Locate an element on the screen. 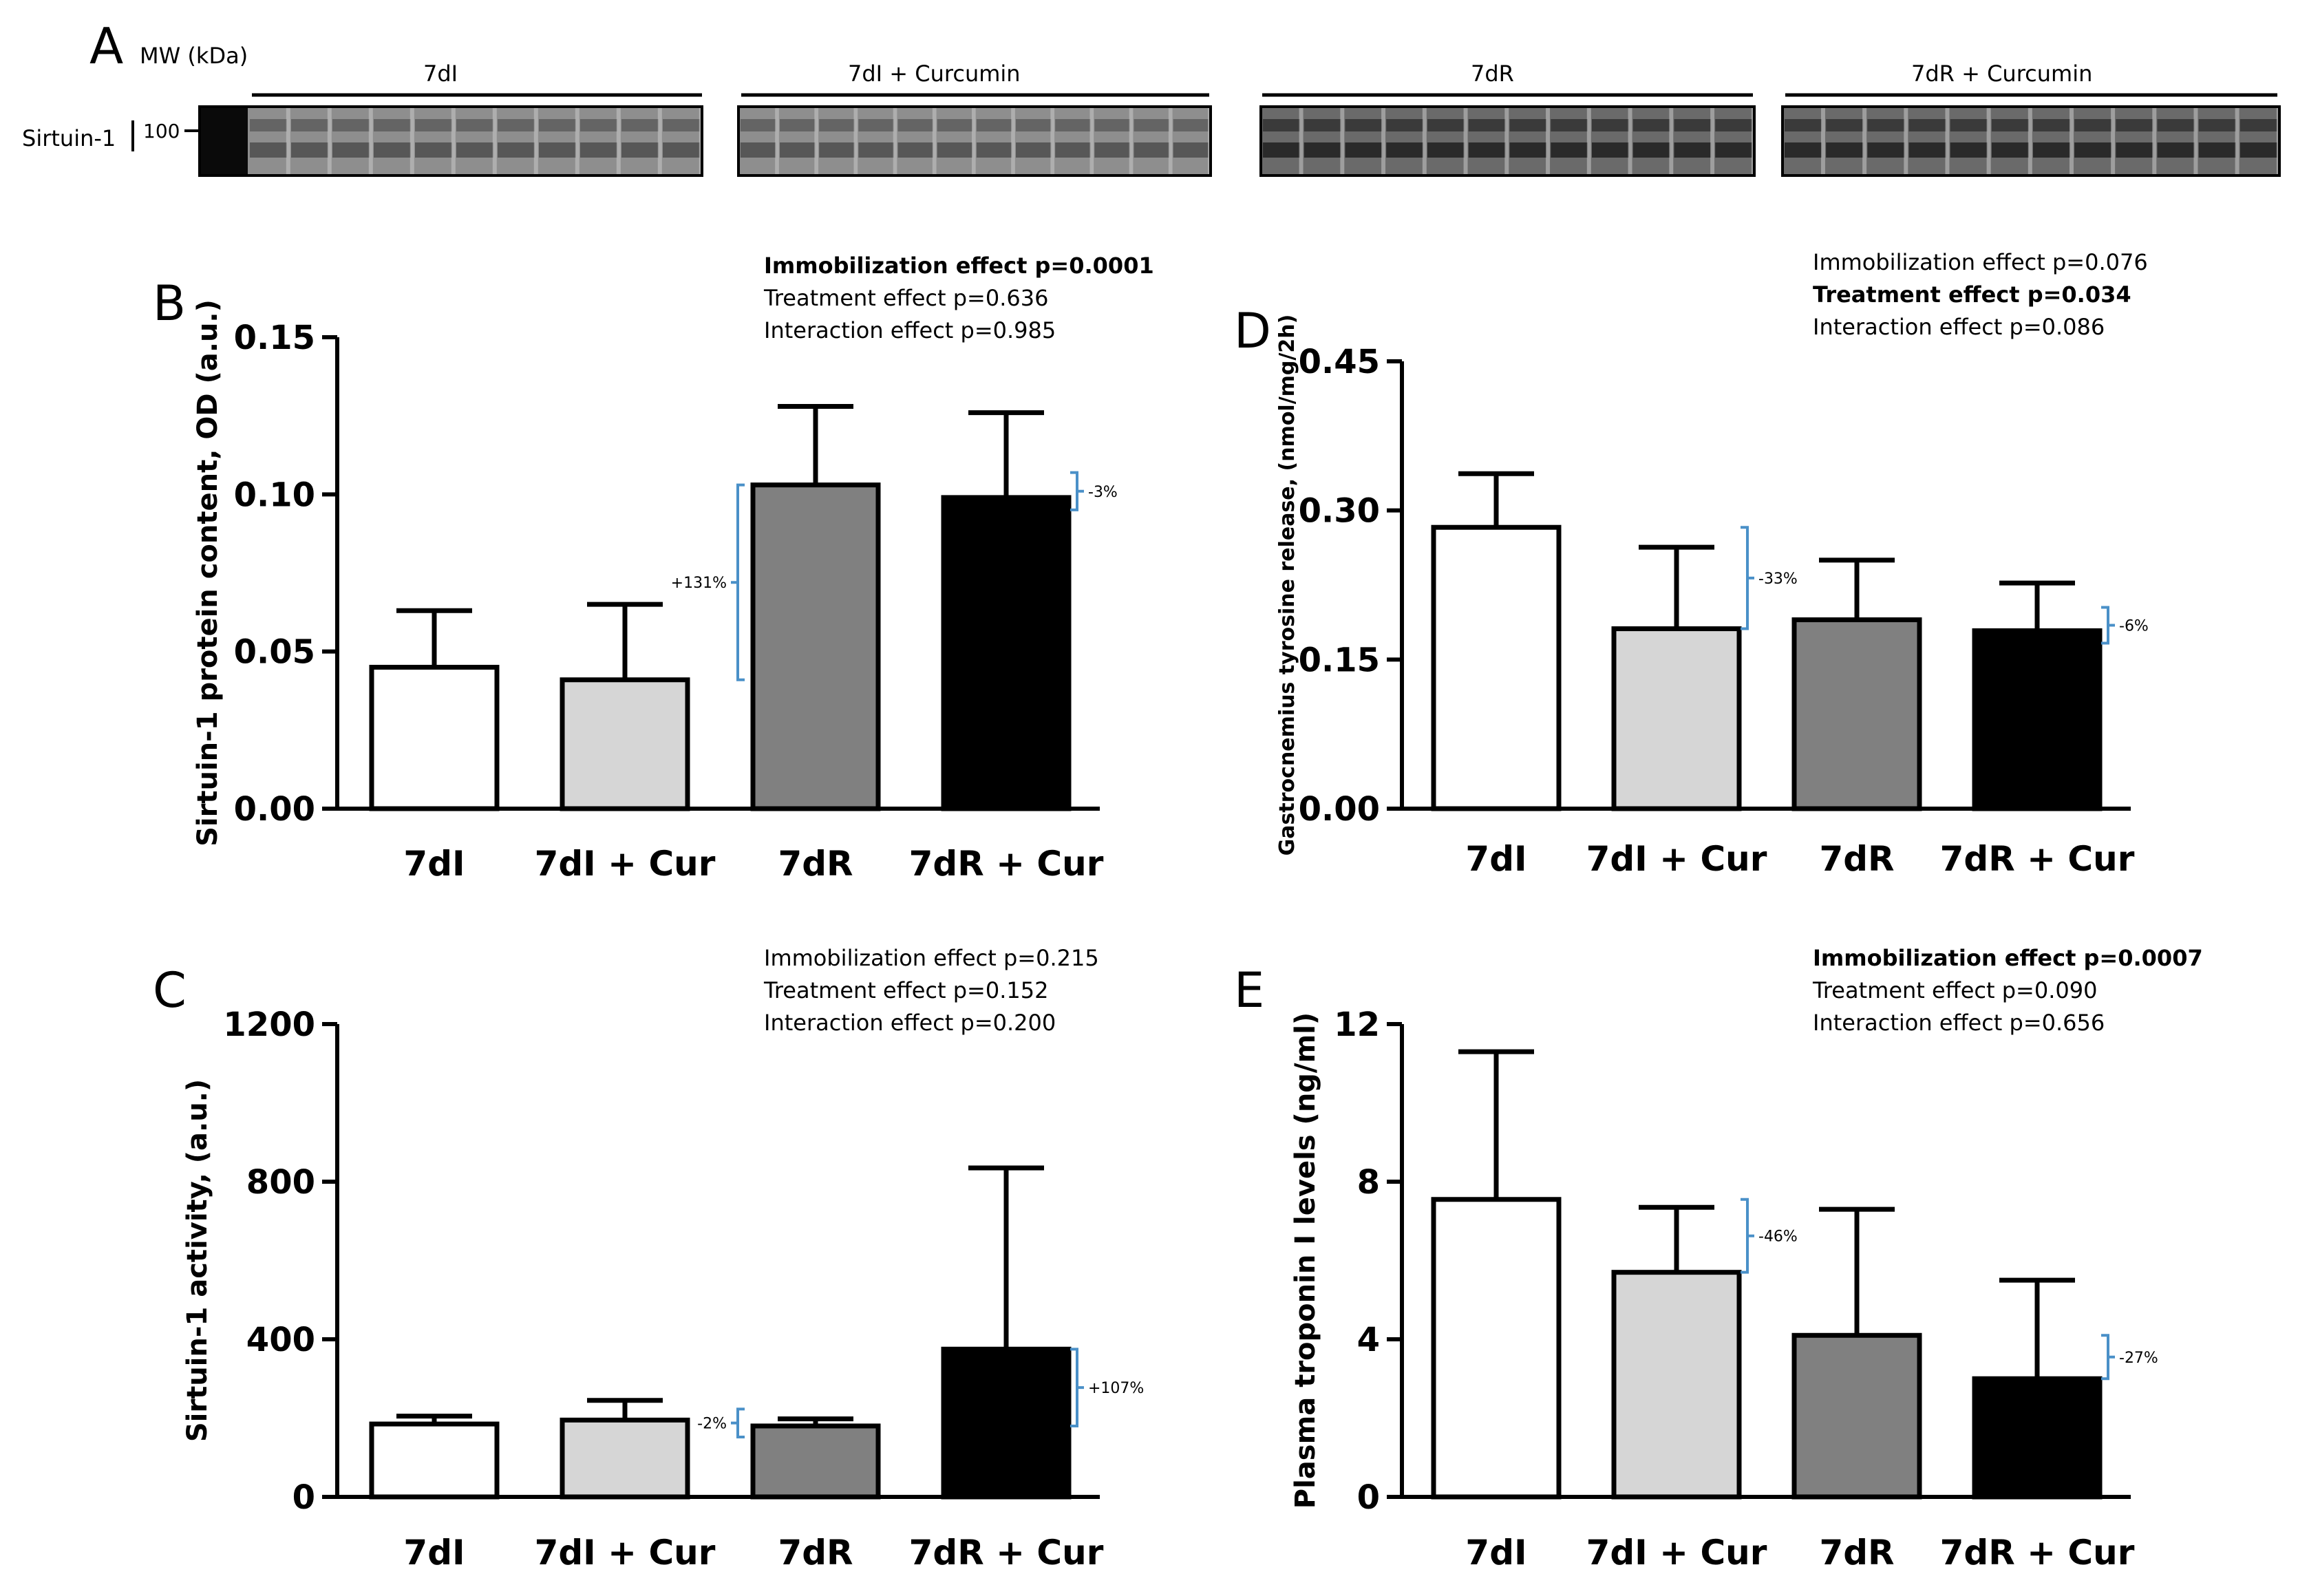 The height and width of the screenshot is (1596, 2298). mw-label: MW (kDa) is located at coordinates (194, 56).